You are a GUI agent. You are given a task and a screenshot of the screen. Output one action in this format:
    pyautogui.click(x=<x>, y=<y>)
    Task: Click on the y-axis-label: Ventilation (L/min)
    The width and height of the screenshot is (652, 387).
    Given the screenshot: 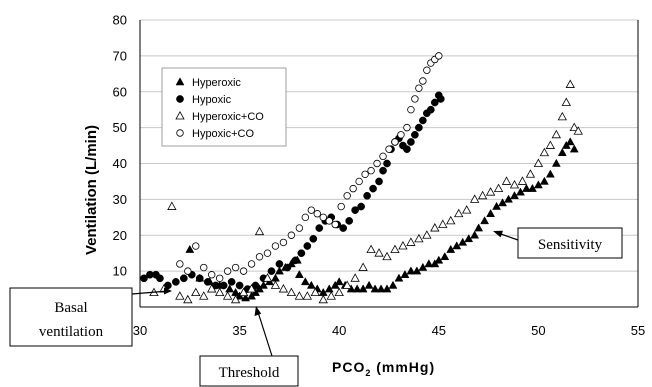 What is the action you would take?
    pyautogui.click(x=91, y=190)
    